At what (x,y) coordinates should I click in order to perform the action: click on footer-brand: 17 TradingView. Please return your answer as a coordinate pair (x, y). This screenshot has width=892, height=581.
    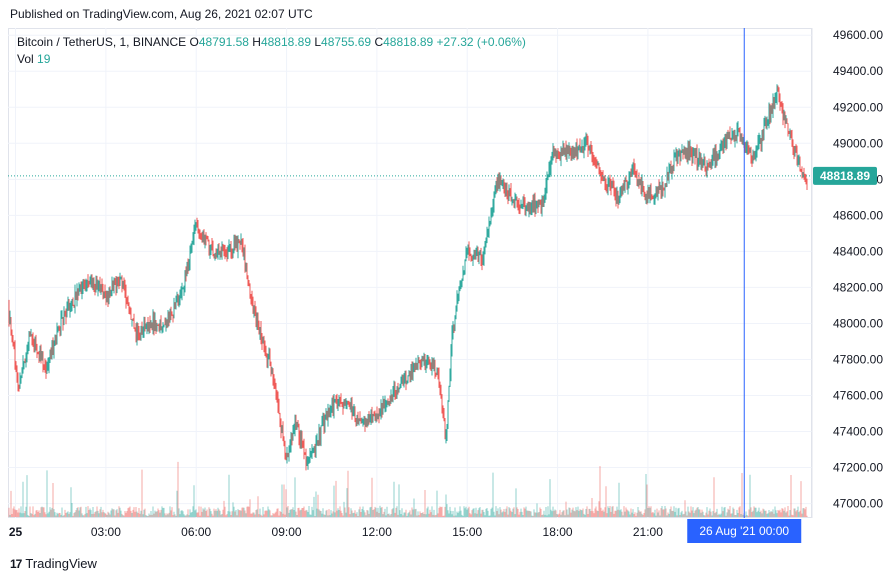
    Looking at the image, I should click on (53, 563).